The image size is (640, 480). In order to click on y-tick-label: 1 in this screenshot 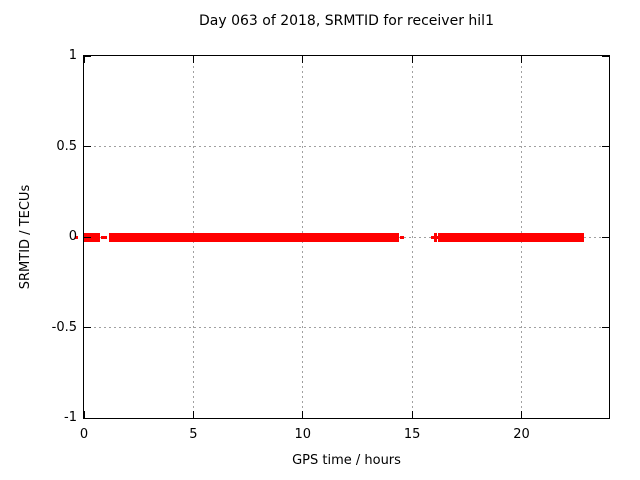, I will do `click(72, 55)`.